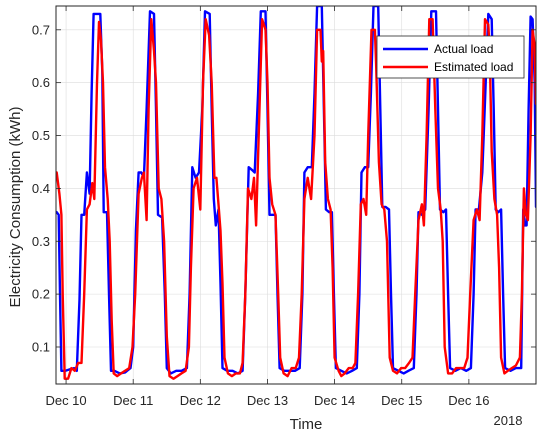  What do you see at coordinates (41, 82) in the screenshot?
I see `y-tick-label: 0.6` at bounding box center [41, 82].